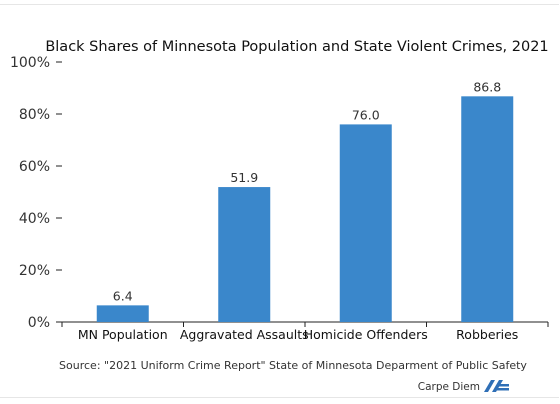 Image resolution: width=560 pixels, height=404 pixels. Describe the element at coordinates (487, 86) in the screenshot. I see `data-label: 86.8` at that location.